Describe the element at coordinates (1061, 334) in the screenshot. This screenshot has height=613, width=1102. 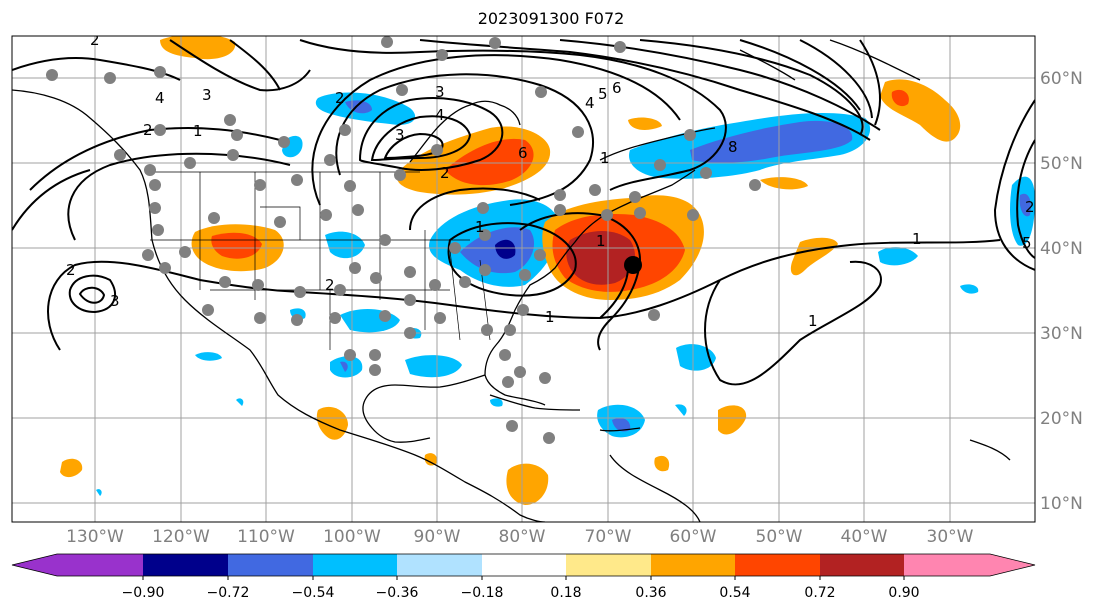
I see `svg-text: 30°N` at that location.